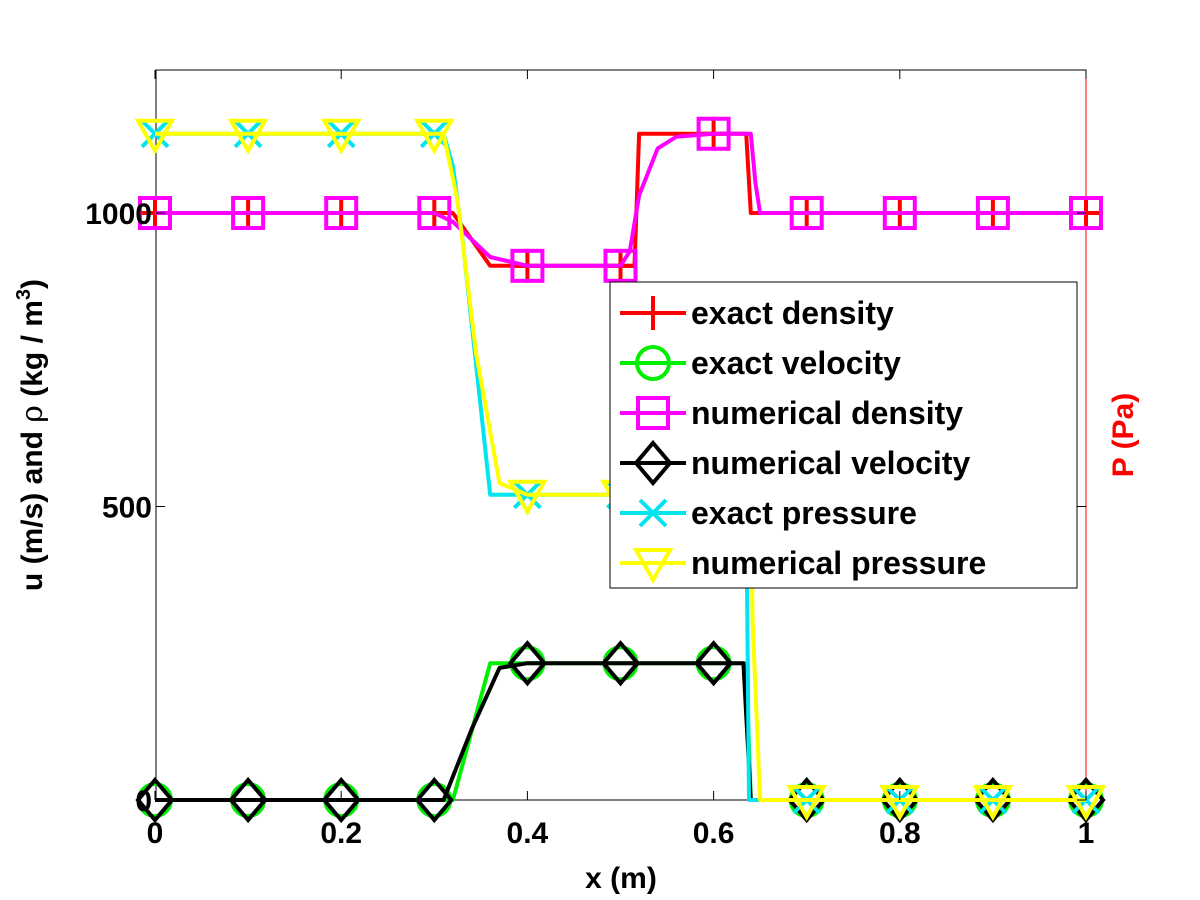 The width and height of the screenshot is (1200, 900). I want to click on legend-entry-exact-density: exact density, so click(757, 313).